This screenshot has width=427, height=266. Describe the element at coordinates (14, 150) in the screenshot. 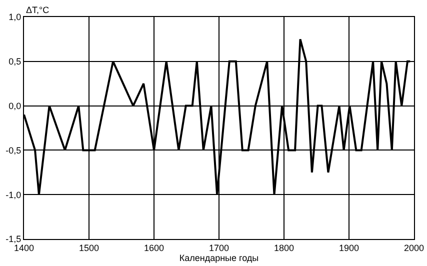

I see `y-tick-label: -0,5` at that location.